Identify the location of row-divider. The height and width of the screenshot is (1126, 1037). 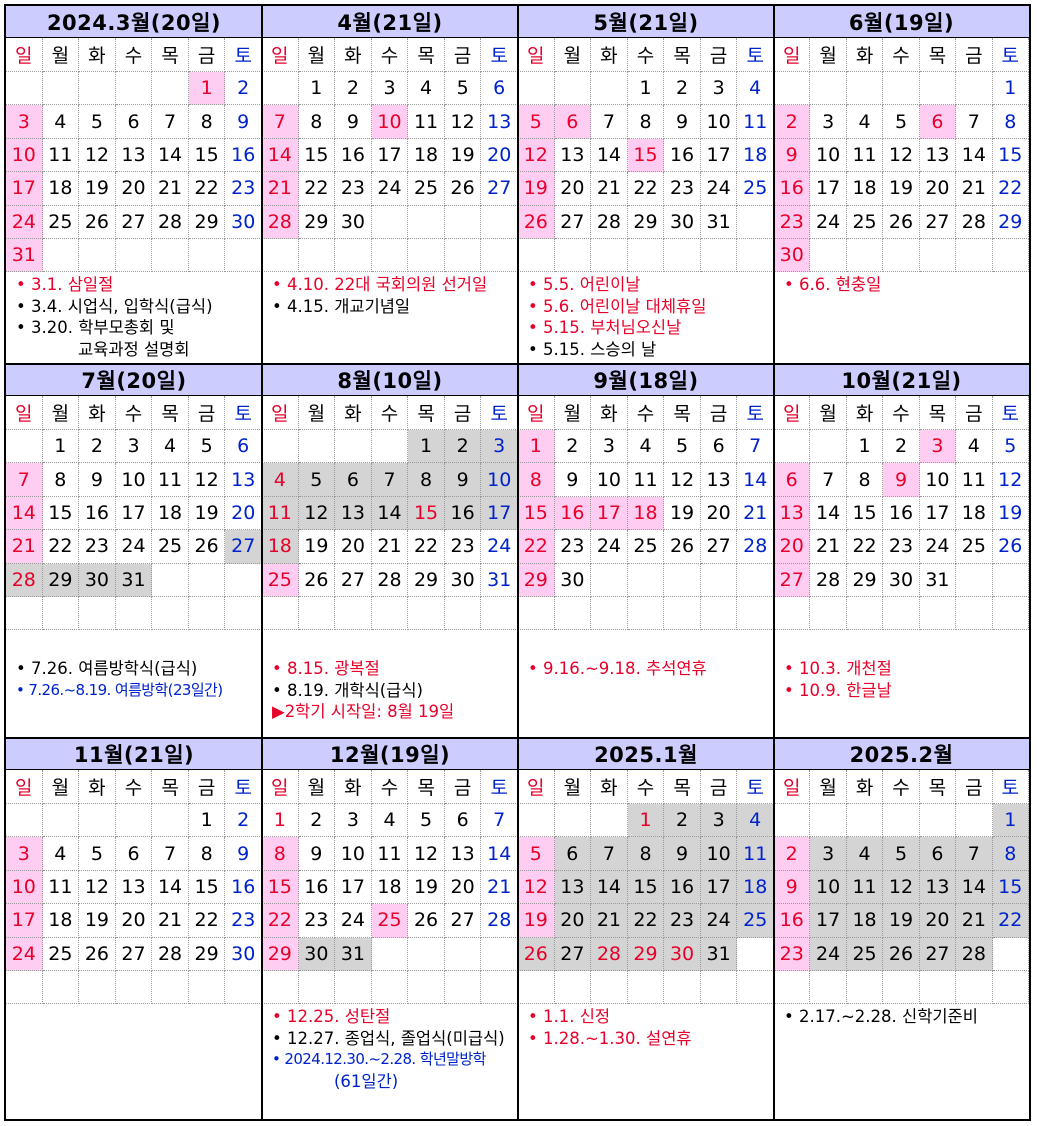
(517, 738).